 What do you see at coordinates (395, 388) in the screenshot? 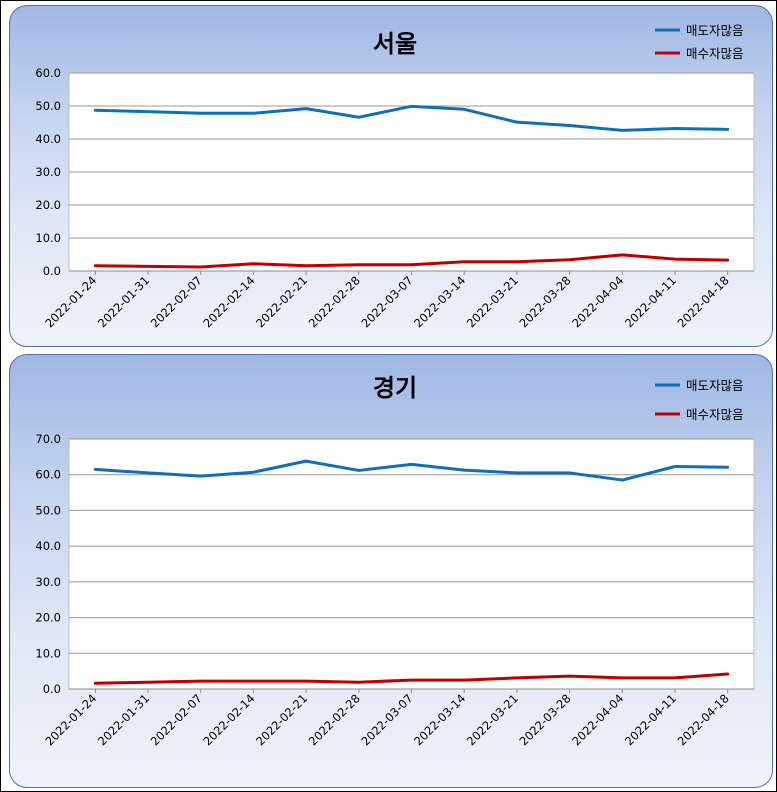
I see `chart-title: 경기` at bounding box center [395, 388].